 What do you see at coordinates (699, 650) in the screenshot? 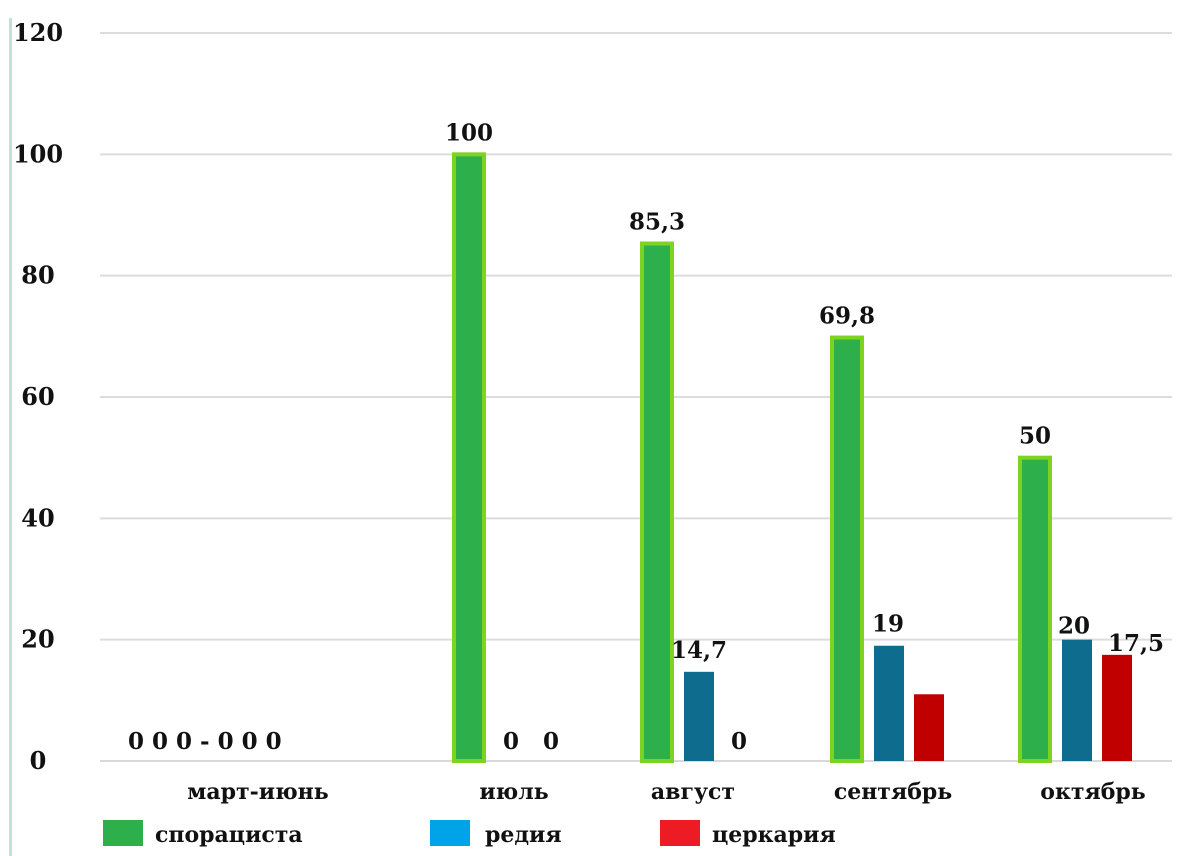
I see `data-label-2-3: 14,7` at bounding box center [699, 650].